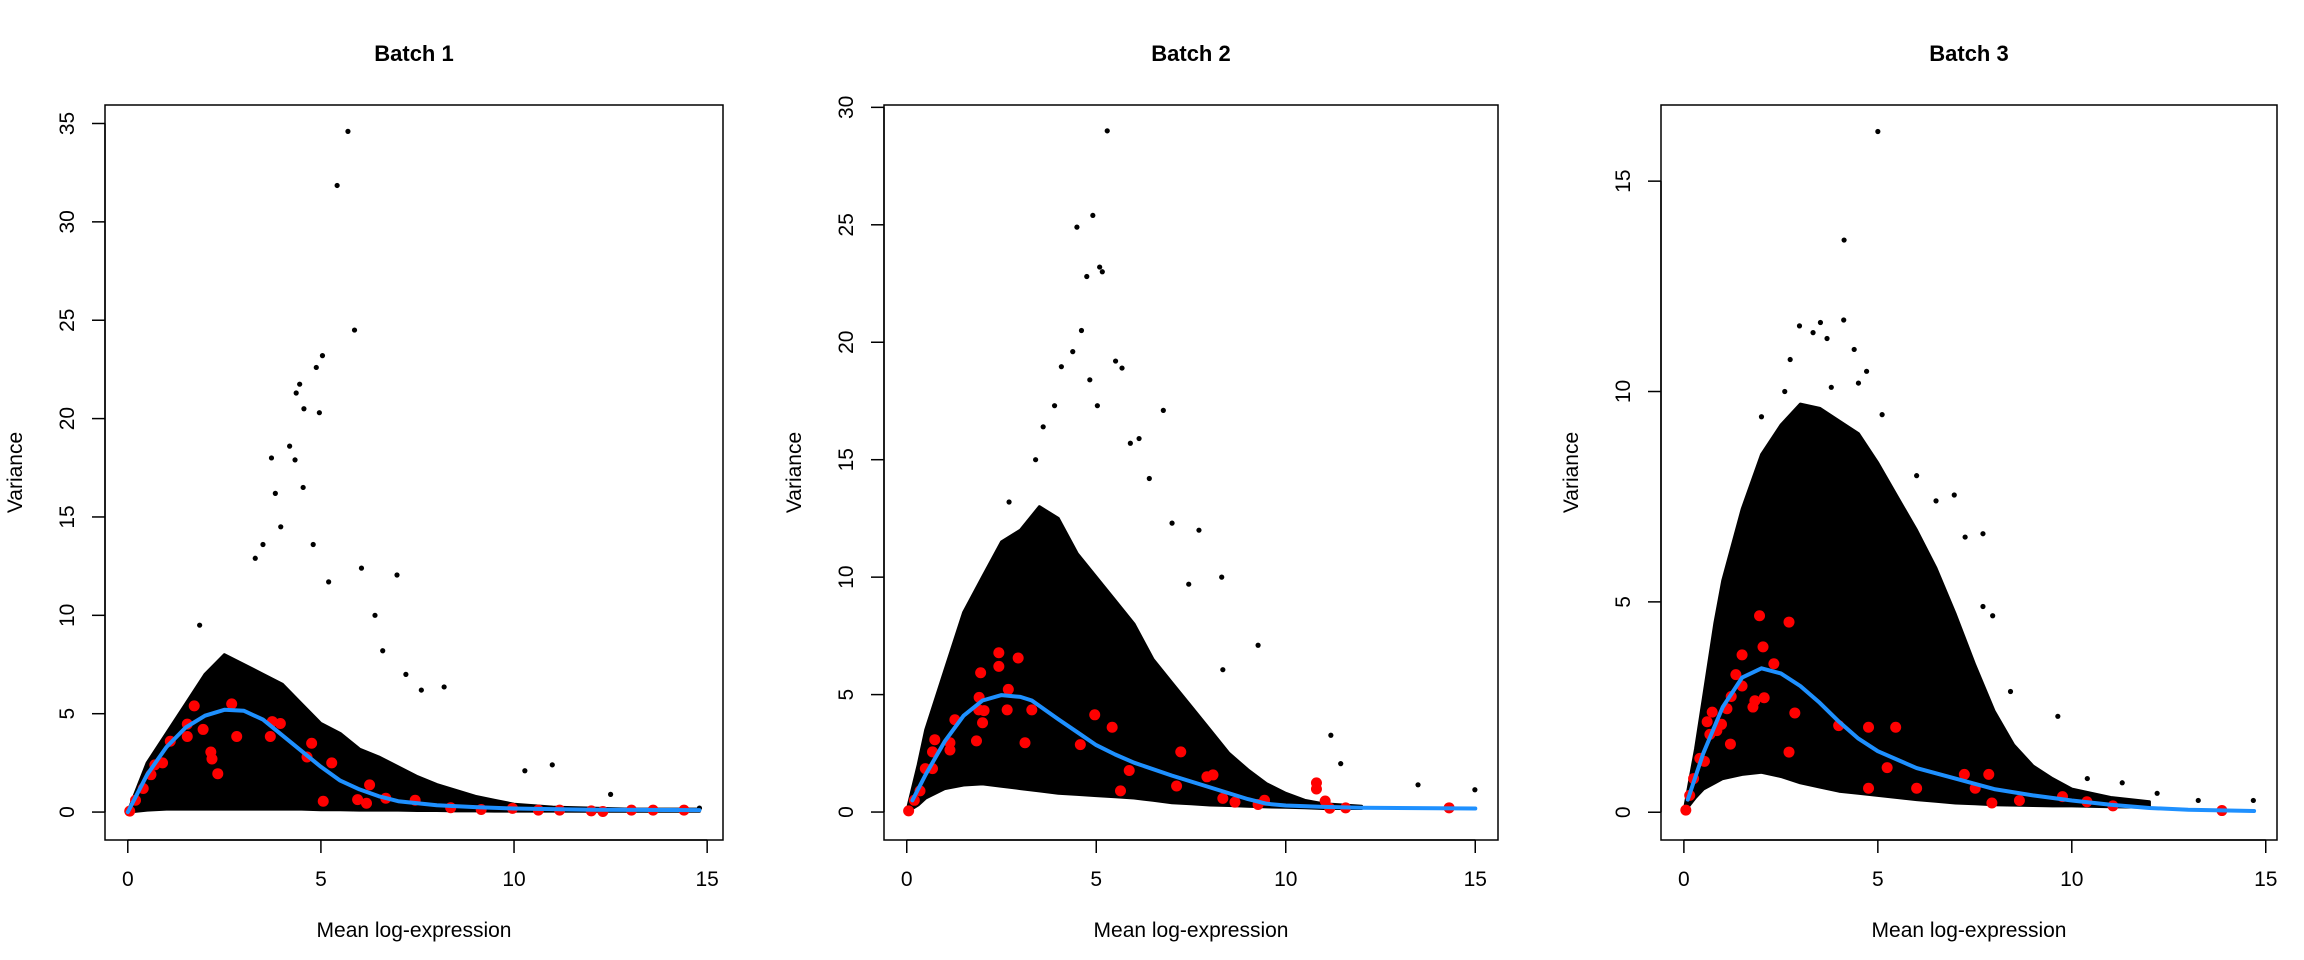 This screenshot has width=2304, height=960. I want to click on y-tick-label: 15, so click(1623, 180).